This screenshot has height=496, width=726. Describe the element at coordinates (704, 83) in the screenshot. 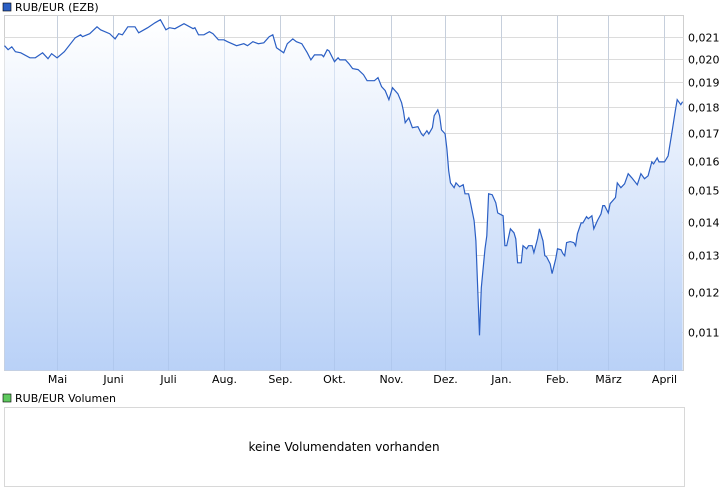

I see `y-tick-label: 0,019` at that location.